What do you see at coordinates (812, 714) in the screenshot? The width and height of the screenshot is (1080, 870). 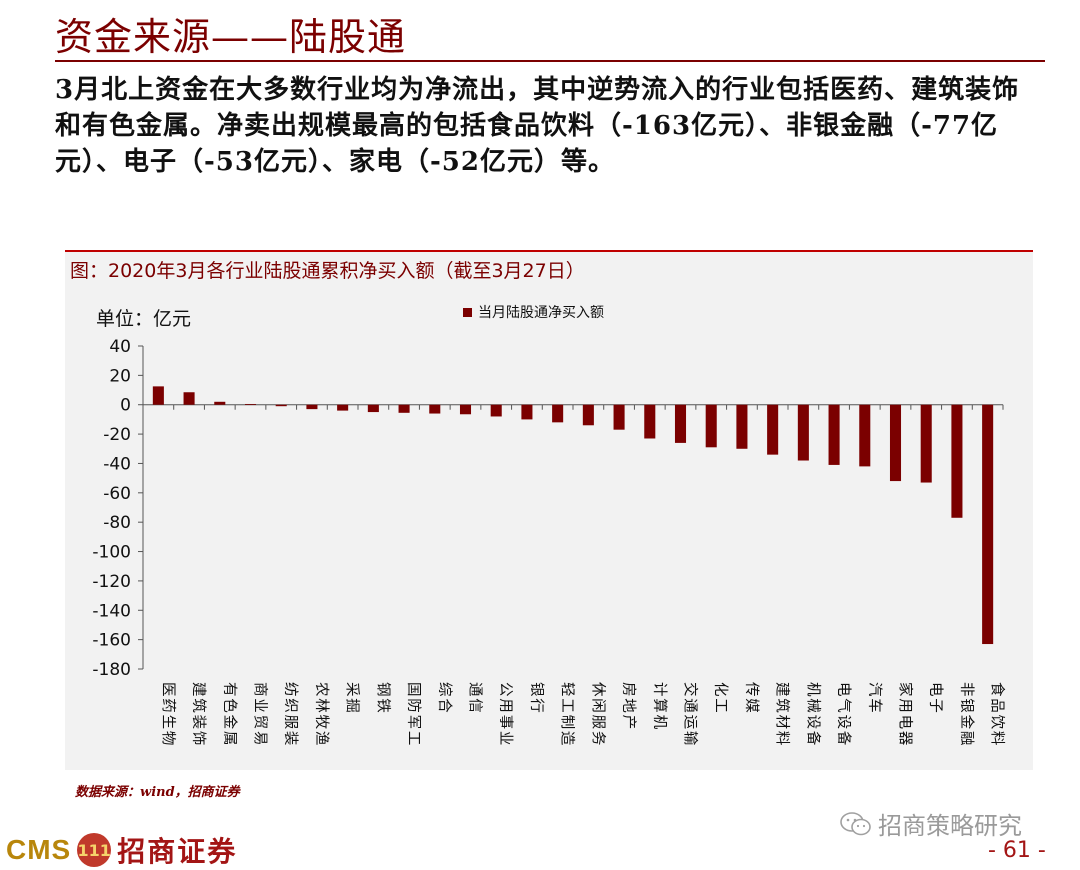 I see `x-tick-label: 机械设备` at bounding box center [812, 714].